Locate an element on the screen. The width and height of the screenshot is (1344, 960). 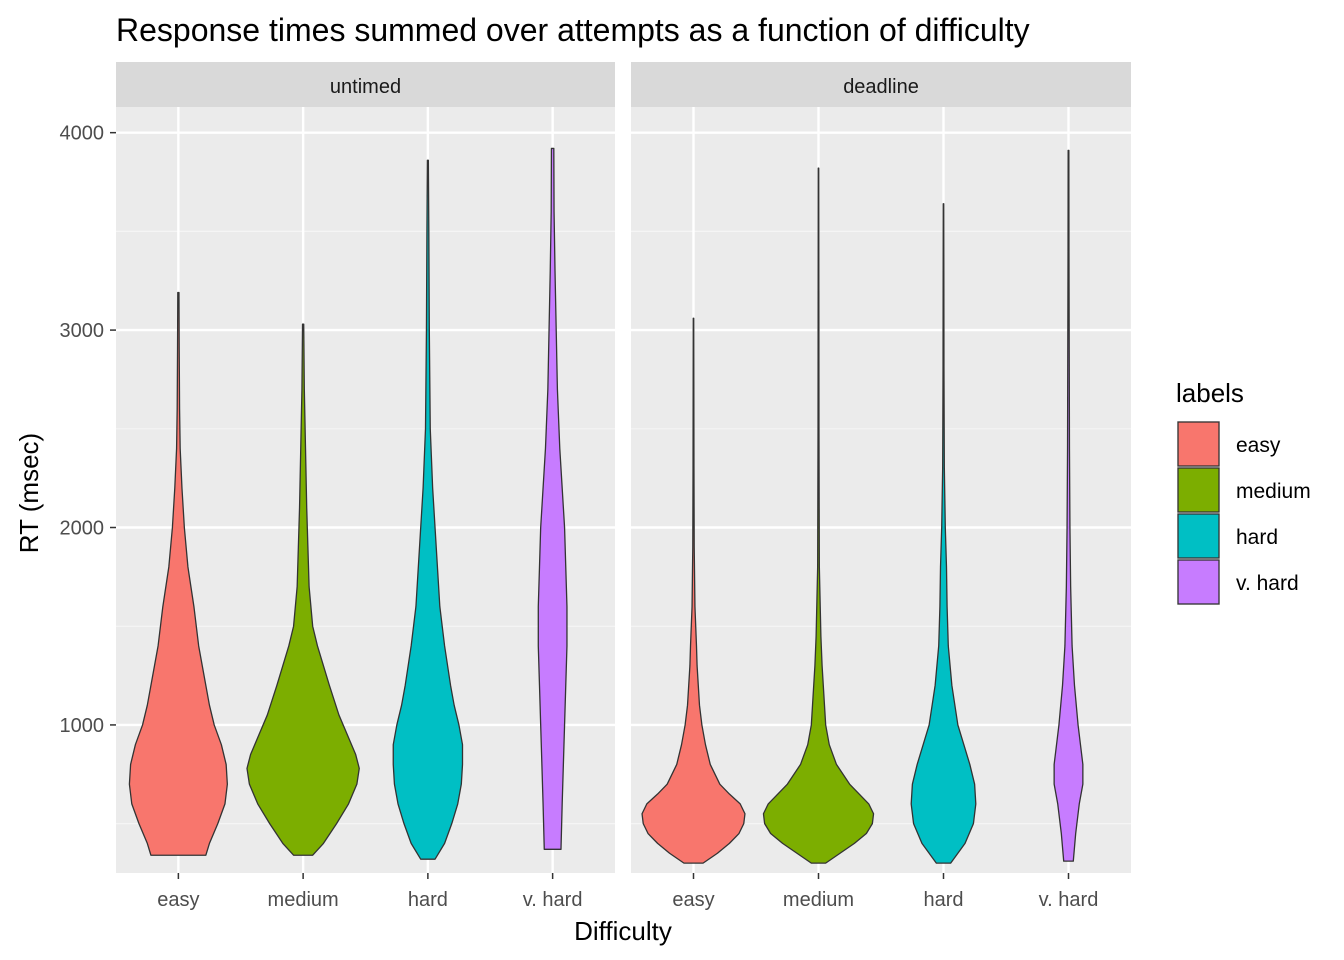
y-tick-label: 1000 is located at coordinates (82, 726).